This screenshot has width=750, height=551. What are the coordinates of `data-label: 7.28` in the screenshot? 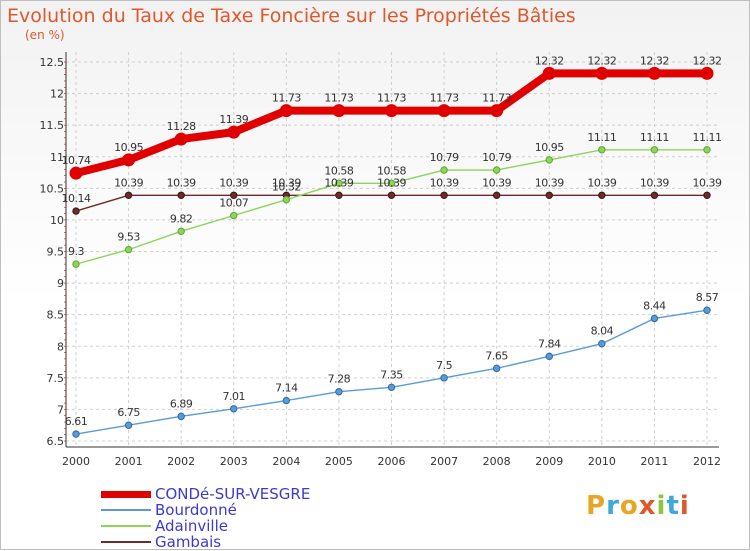 It's located at (339, 379).